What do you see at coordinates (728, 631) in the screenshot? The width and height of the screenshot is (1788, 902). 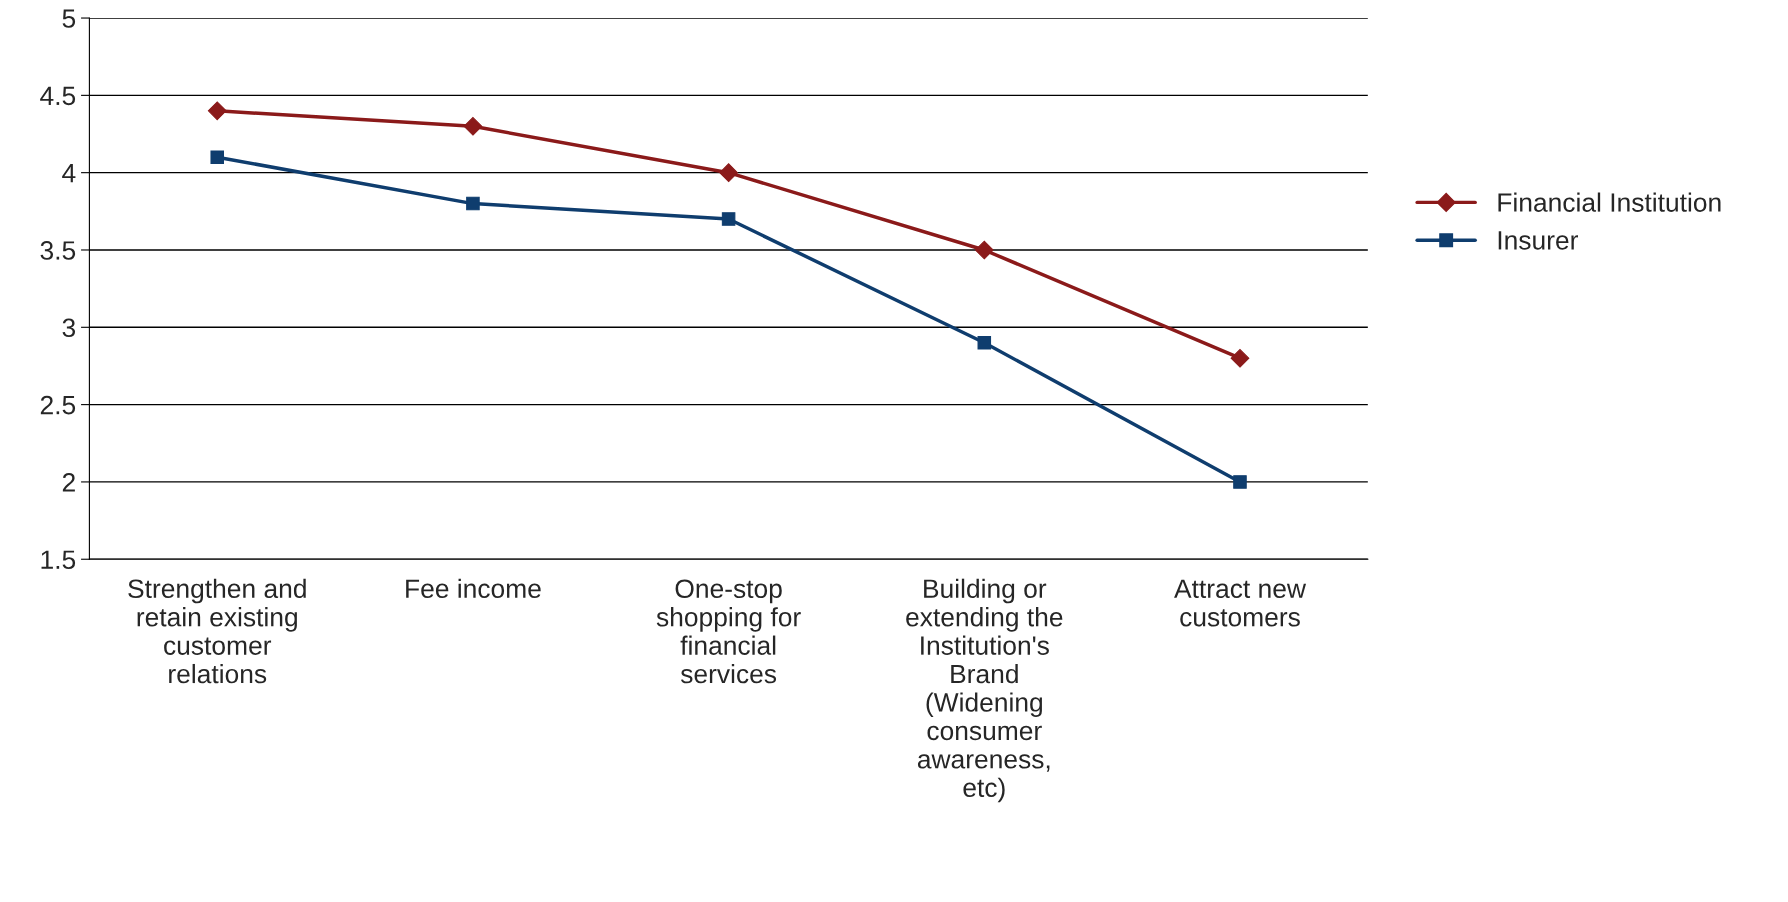 I see `x-tick-label: One-stop shopping for financial services` at bounding box center [728, 631].